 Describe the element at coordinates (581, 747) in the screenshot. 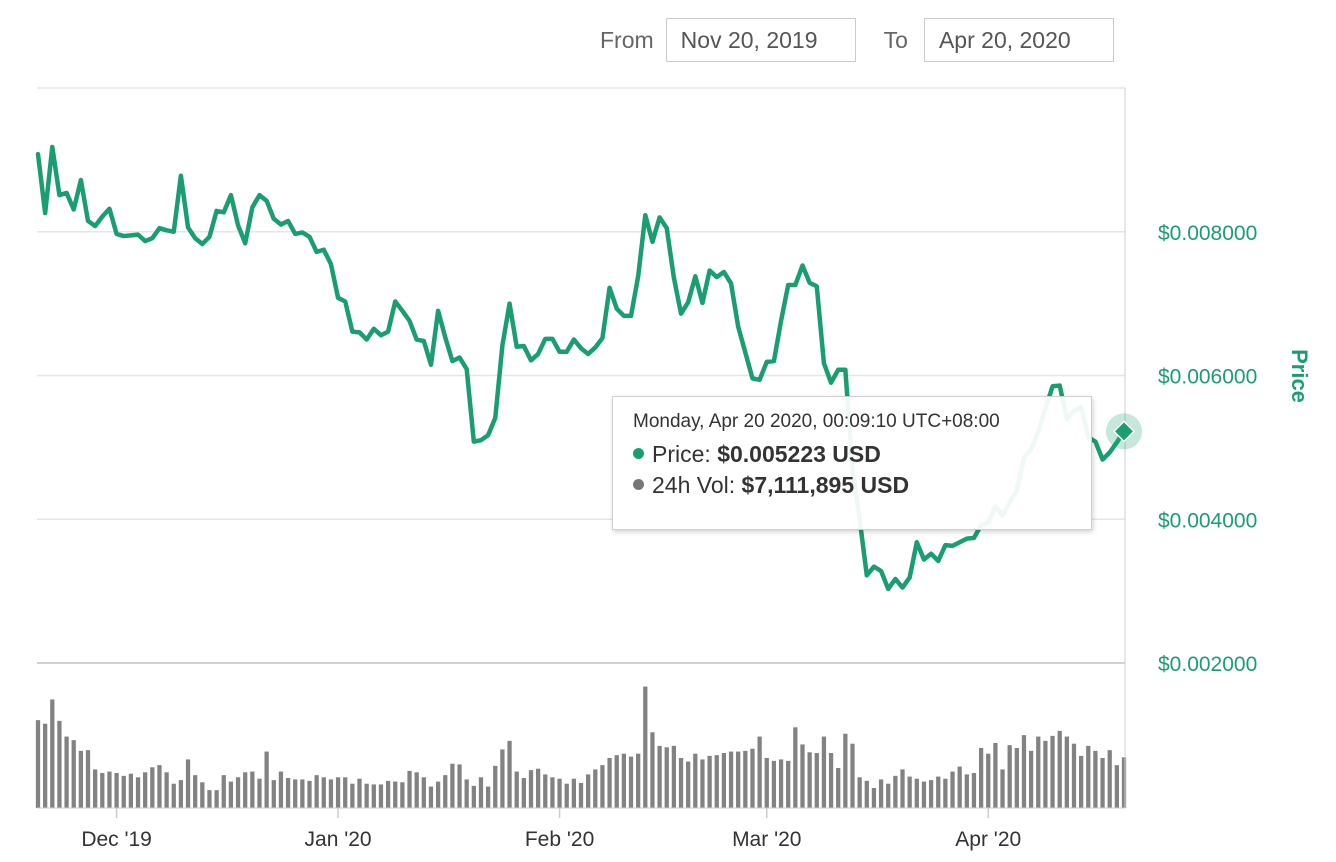

I see `volume-bars` at that location.